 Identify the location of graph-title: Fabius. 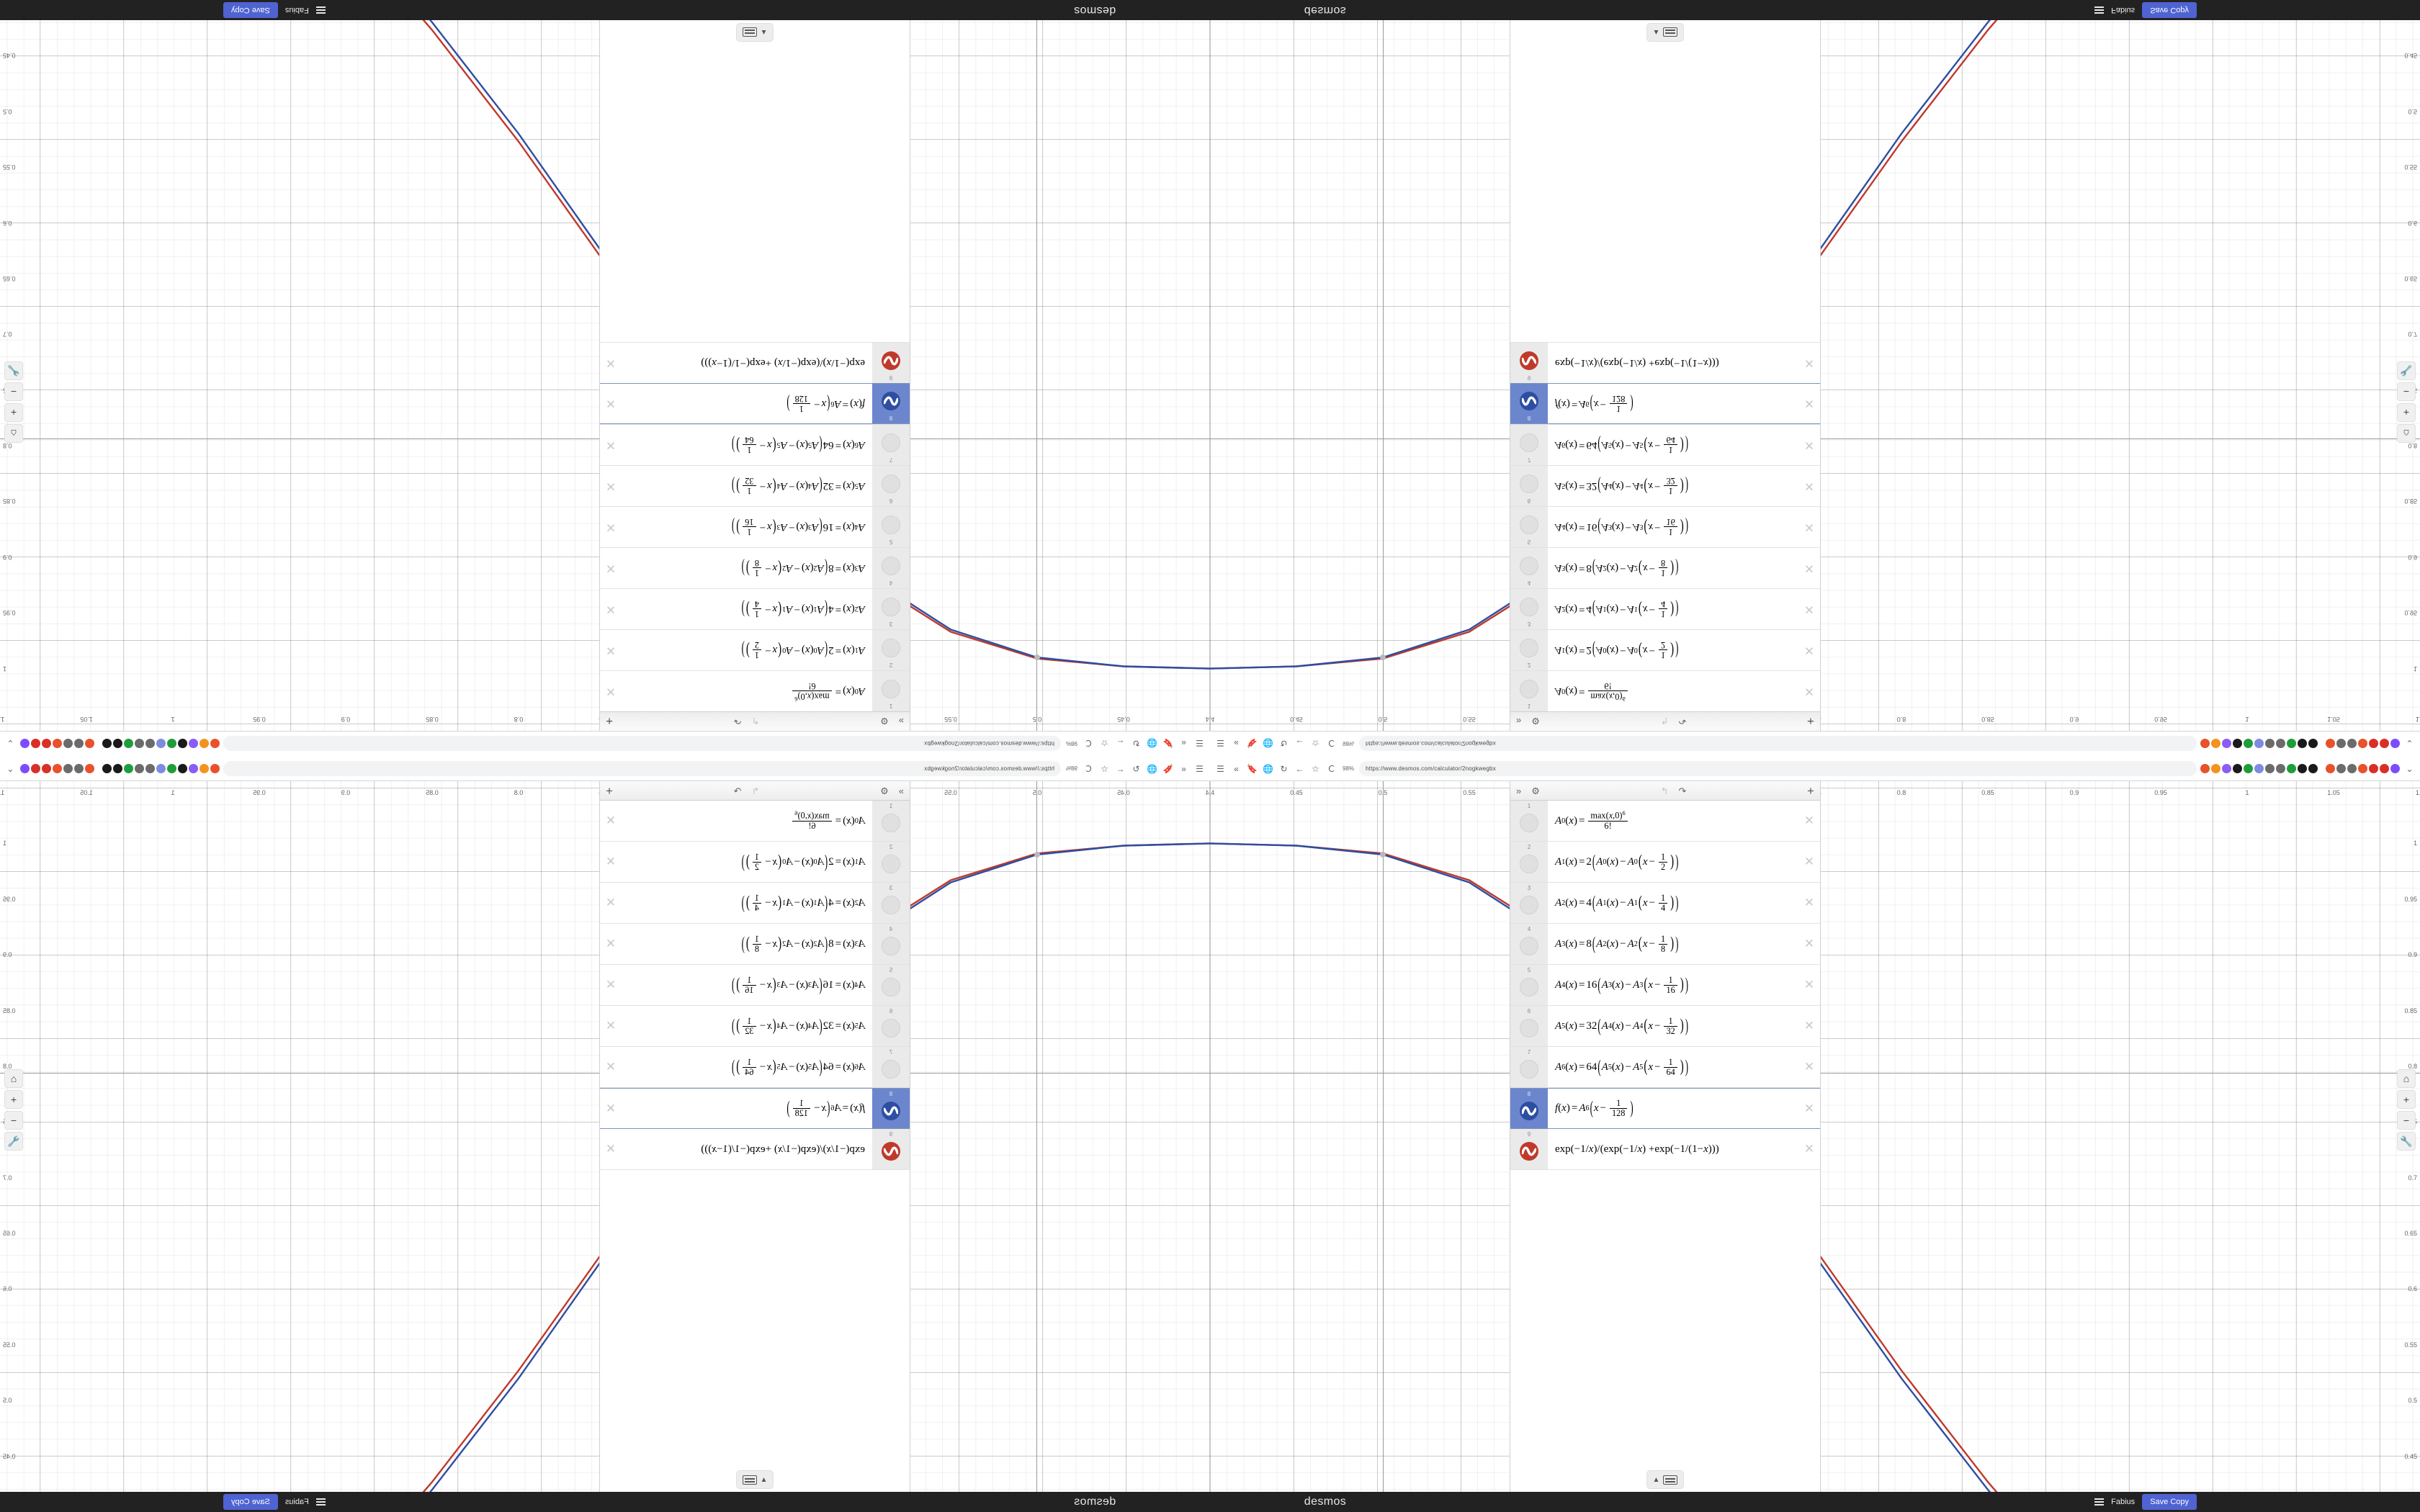
(296, 10).